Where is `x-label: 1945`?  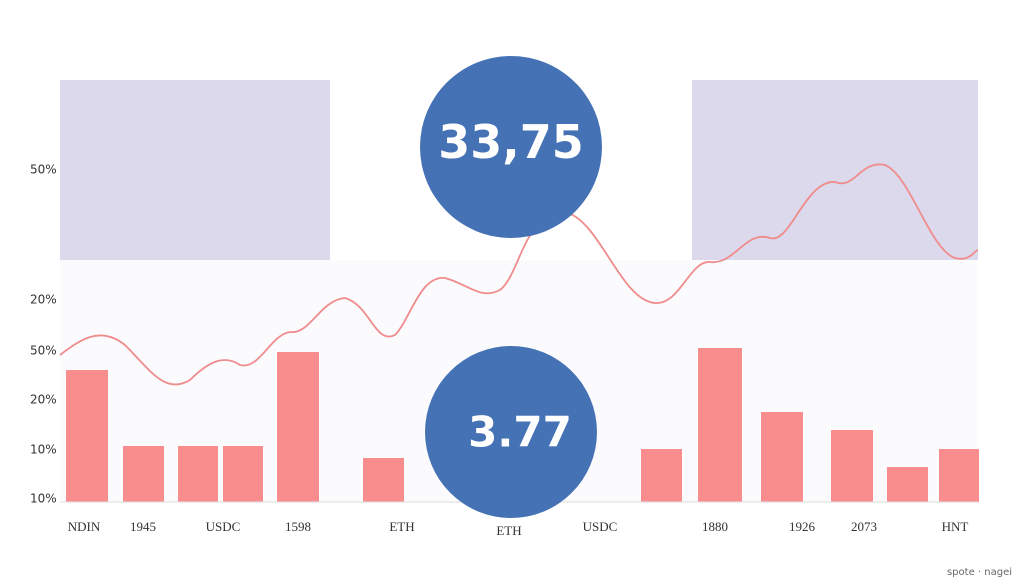 x-label: 1945 is located at coordinates (143, 526).